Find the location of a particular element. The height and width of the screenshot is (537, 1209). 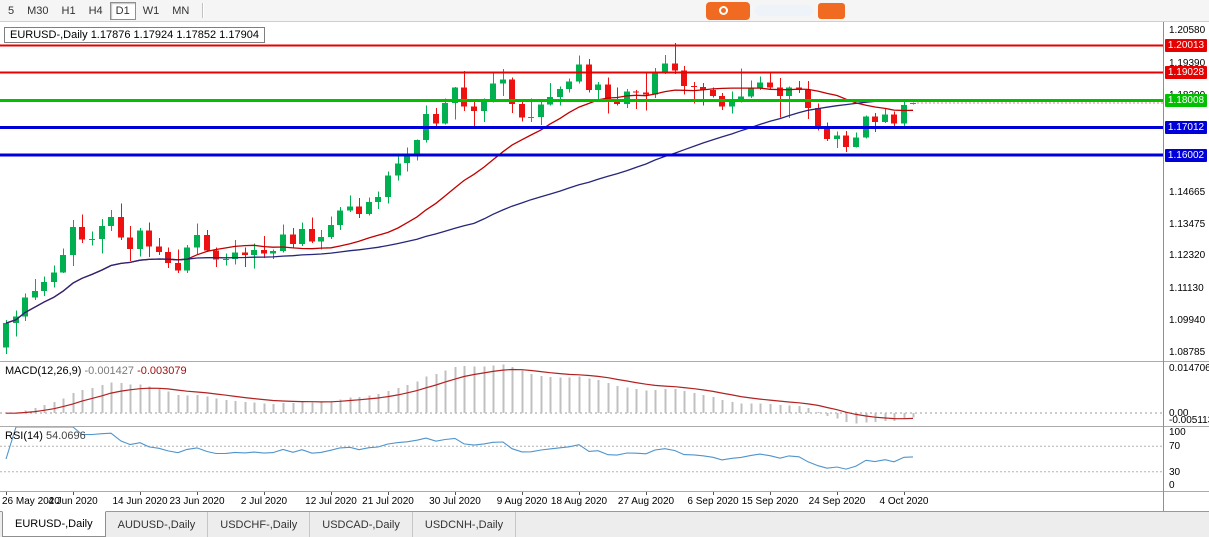

date-label: 30 Jul 2020 is located at coordinates (455, 501).